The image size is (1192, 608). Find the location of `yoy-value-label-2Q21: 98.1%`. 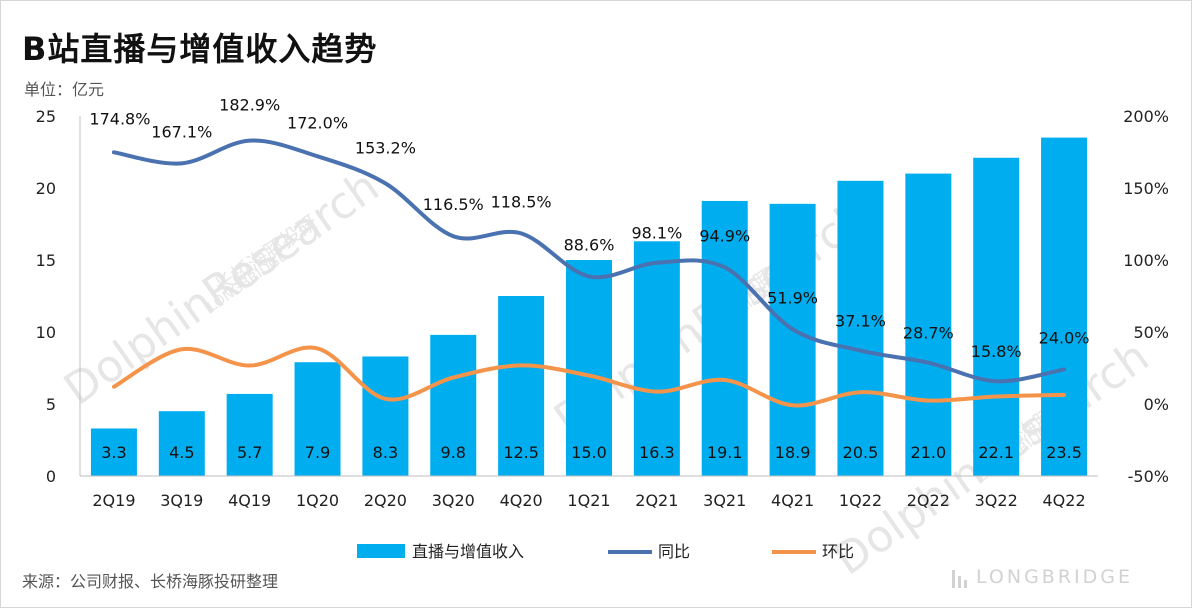

yoy-value-label-2Q21: 98.1% is located at coordinates (656, 233).